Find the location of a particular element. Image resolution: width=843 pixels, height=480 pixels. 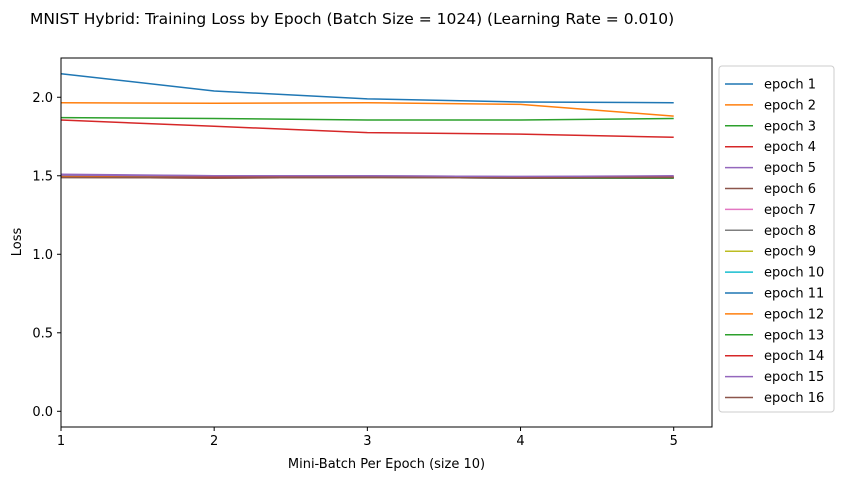

x-tick-label: 4 is located at coordinates (520, 441).